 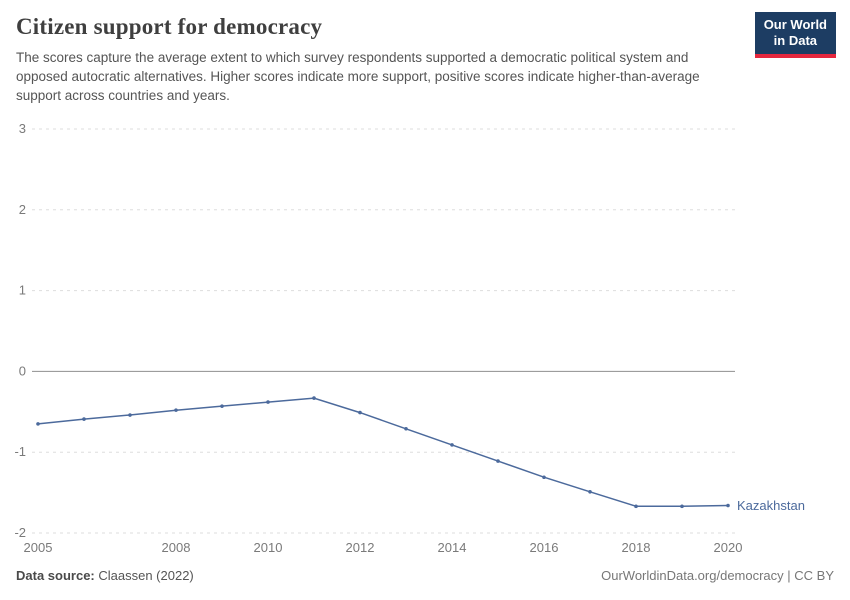 I want to click on x-tick-label: 2018, so click(x=636, y=547).